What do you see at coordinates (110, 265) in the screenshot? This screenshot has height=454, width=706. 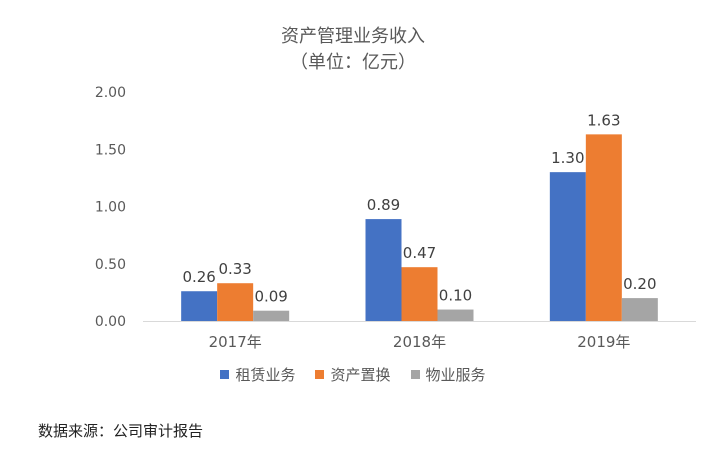 I see `y-tick-label: 0.50` at bounding box center [110, 265].